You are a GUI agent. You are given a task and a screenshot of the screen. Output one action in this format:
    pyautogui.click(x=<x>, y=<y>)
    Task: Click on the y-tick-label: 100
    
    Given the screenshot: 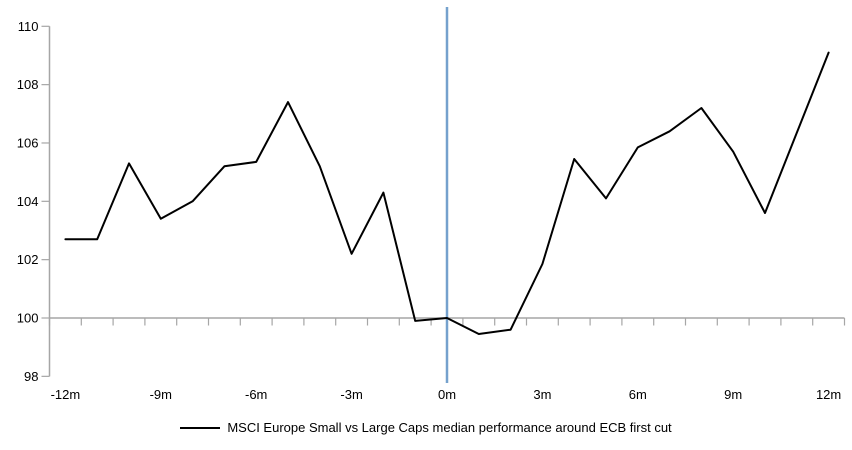 What is the action you would take?
    pyautogui.click(x=28, y=318)
    